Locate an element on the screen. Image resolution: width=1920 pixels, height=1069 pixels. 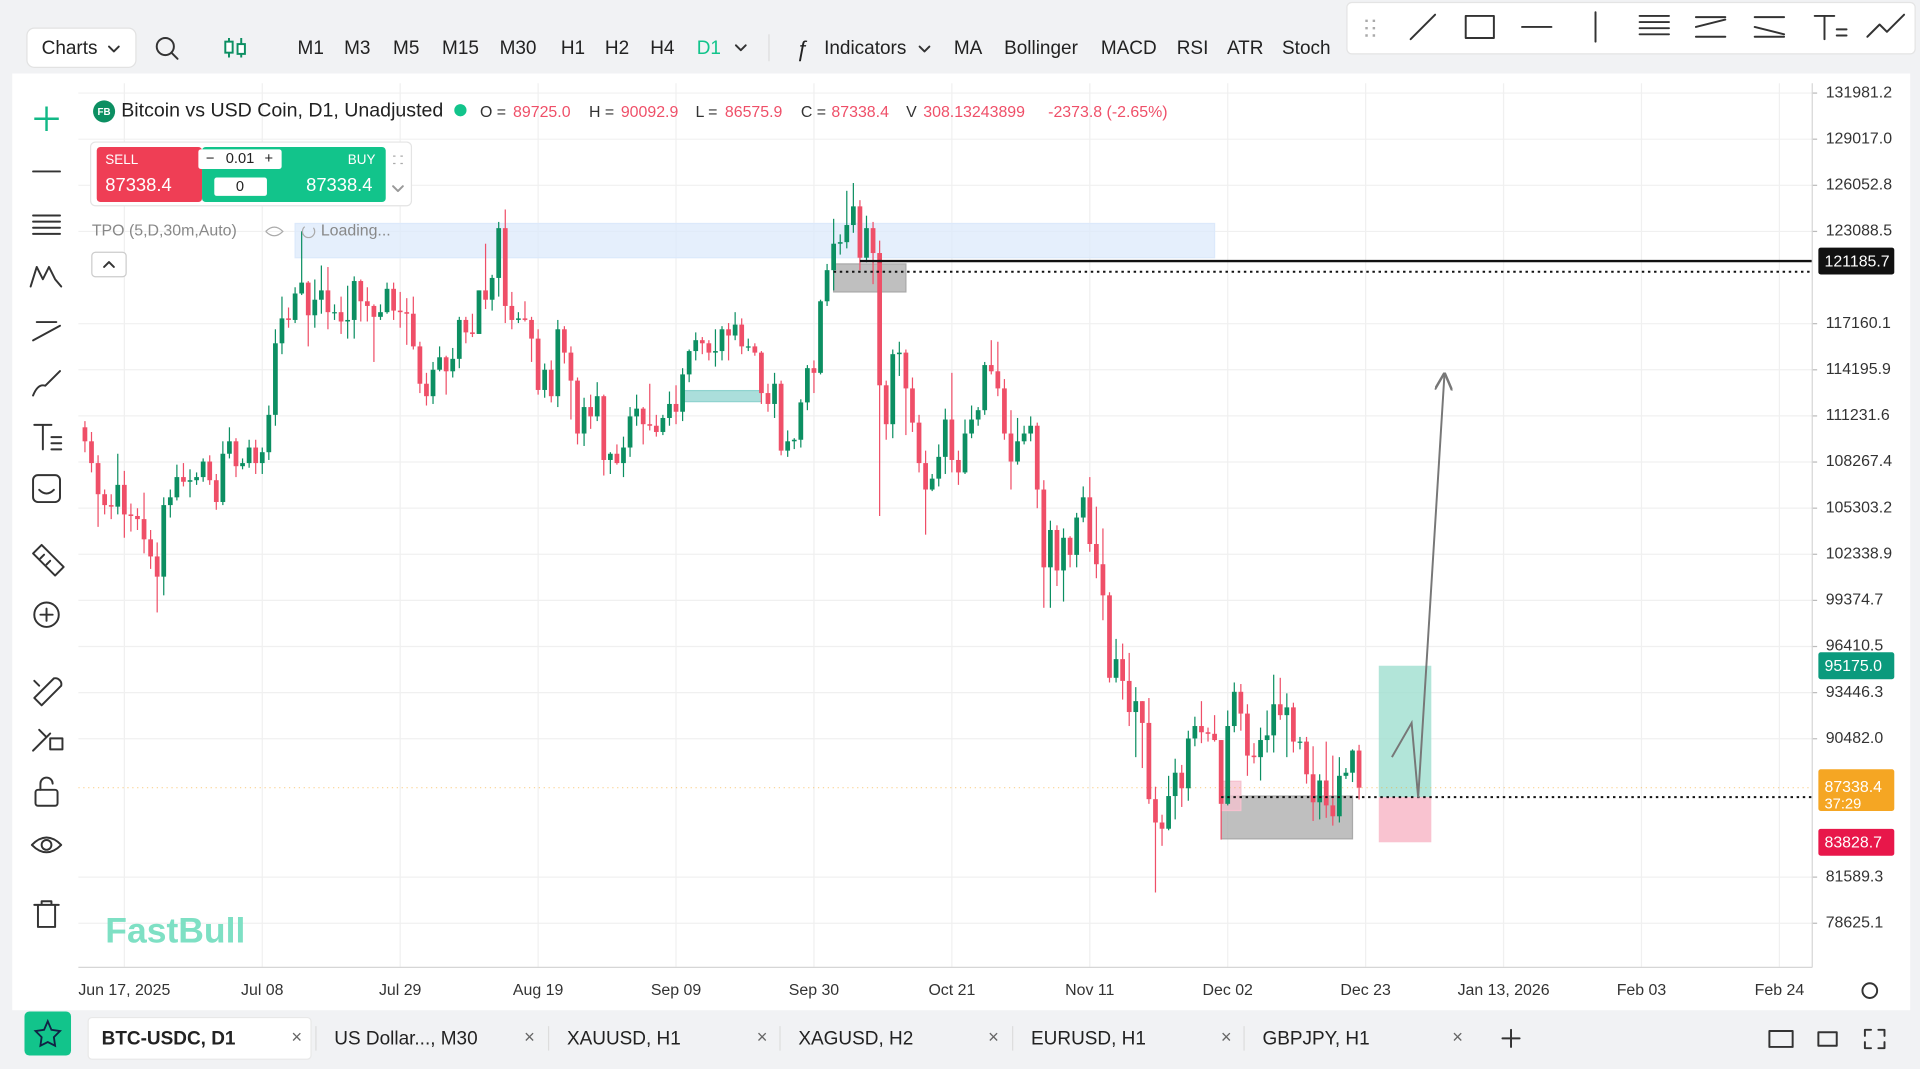
tab-label: EURUSD, H1 is located at coordinates (1088, 1039).